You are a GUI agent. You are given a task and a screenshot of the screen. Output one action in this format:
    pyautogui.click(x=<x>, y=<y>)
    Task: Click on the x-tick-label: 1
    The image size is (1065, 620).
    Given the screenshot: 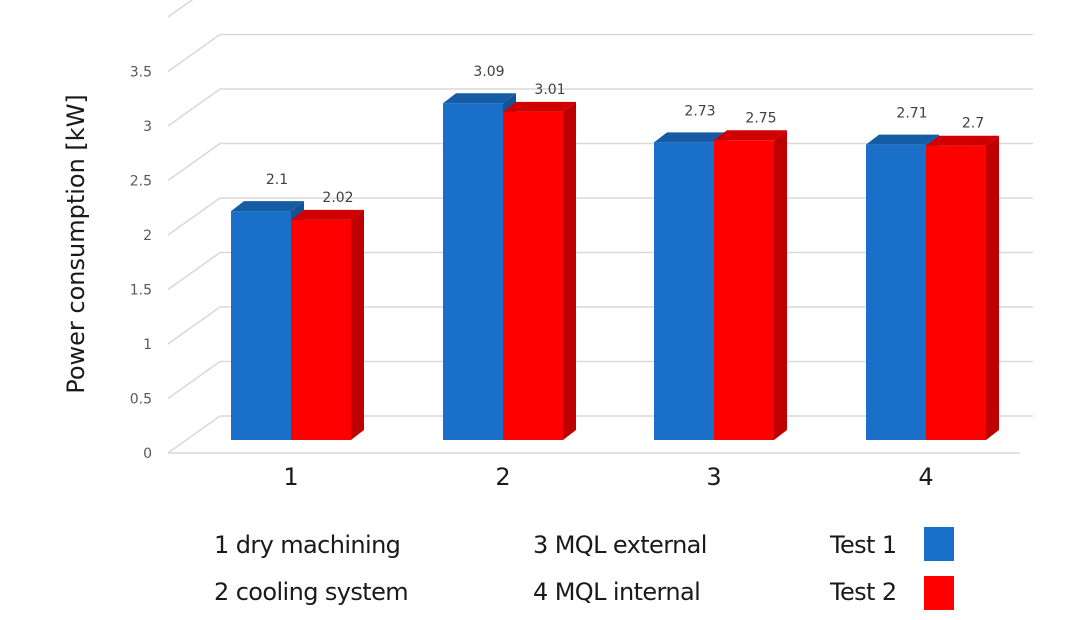 What is the action you would take?
    pyautogui.click(x=290, y=477)
    